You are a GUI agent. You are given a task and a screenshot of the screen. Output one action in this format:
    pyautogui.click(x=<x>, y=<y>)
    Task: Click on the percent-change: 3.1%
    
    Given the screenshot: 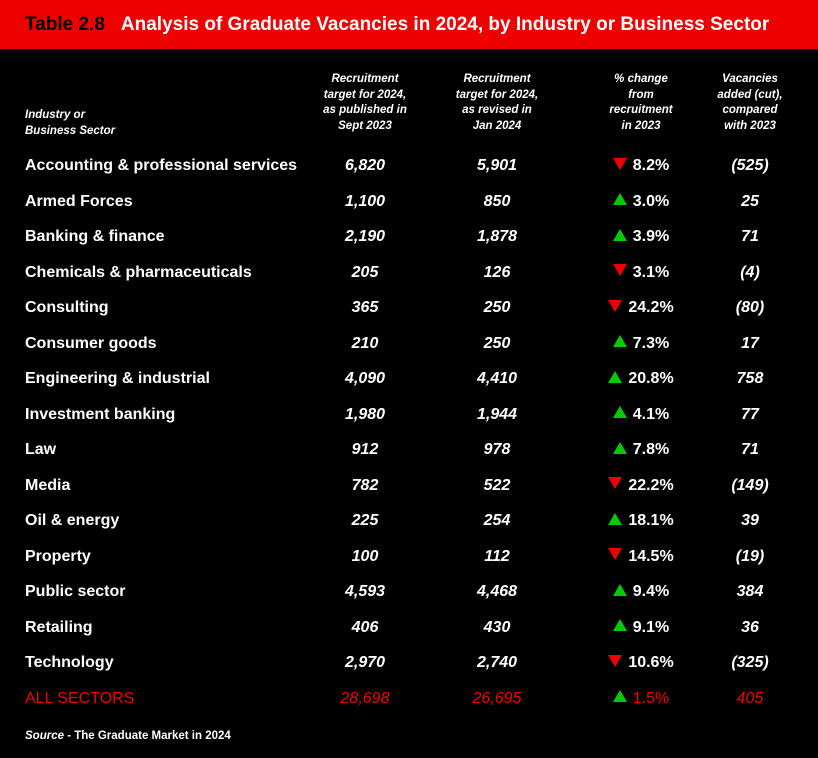 What is the action you would take?
    pyautogui.click(x=651, y=272)
    